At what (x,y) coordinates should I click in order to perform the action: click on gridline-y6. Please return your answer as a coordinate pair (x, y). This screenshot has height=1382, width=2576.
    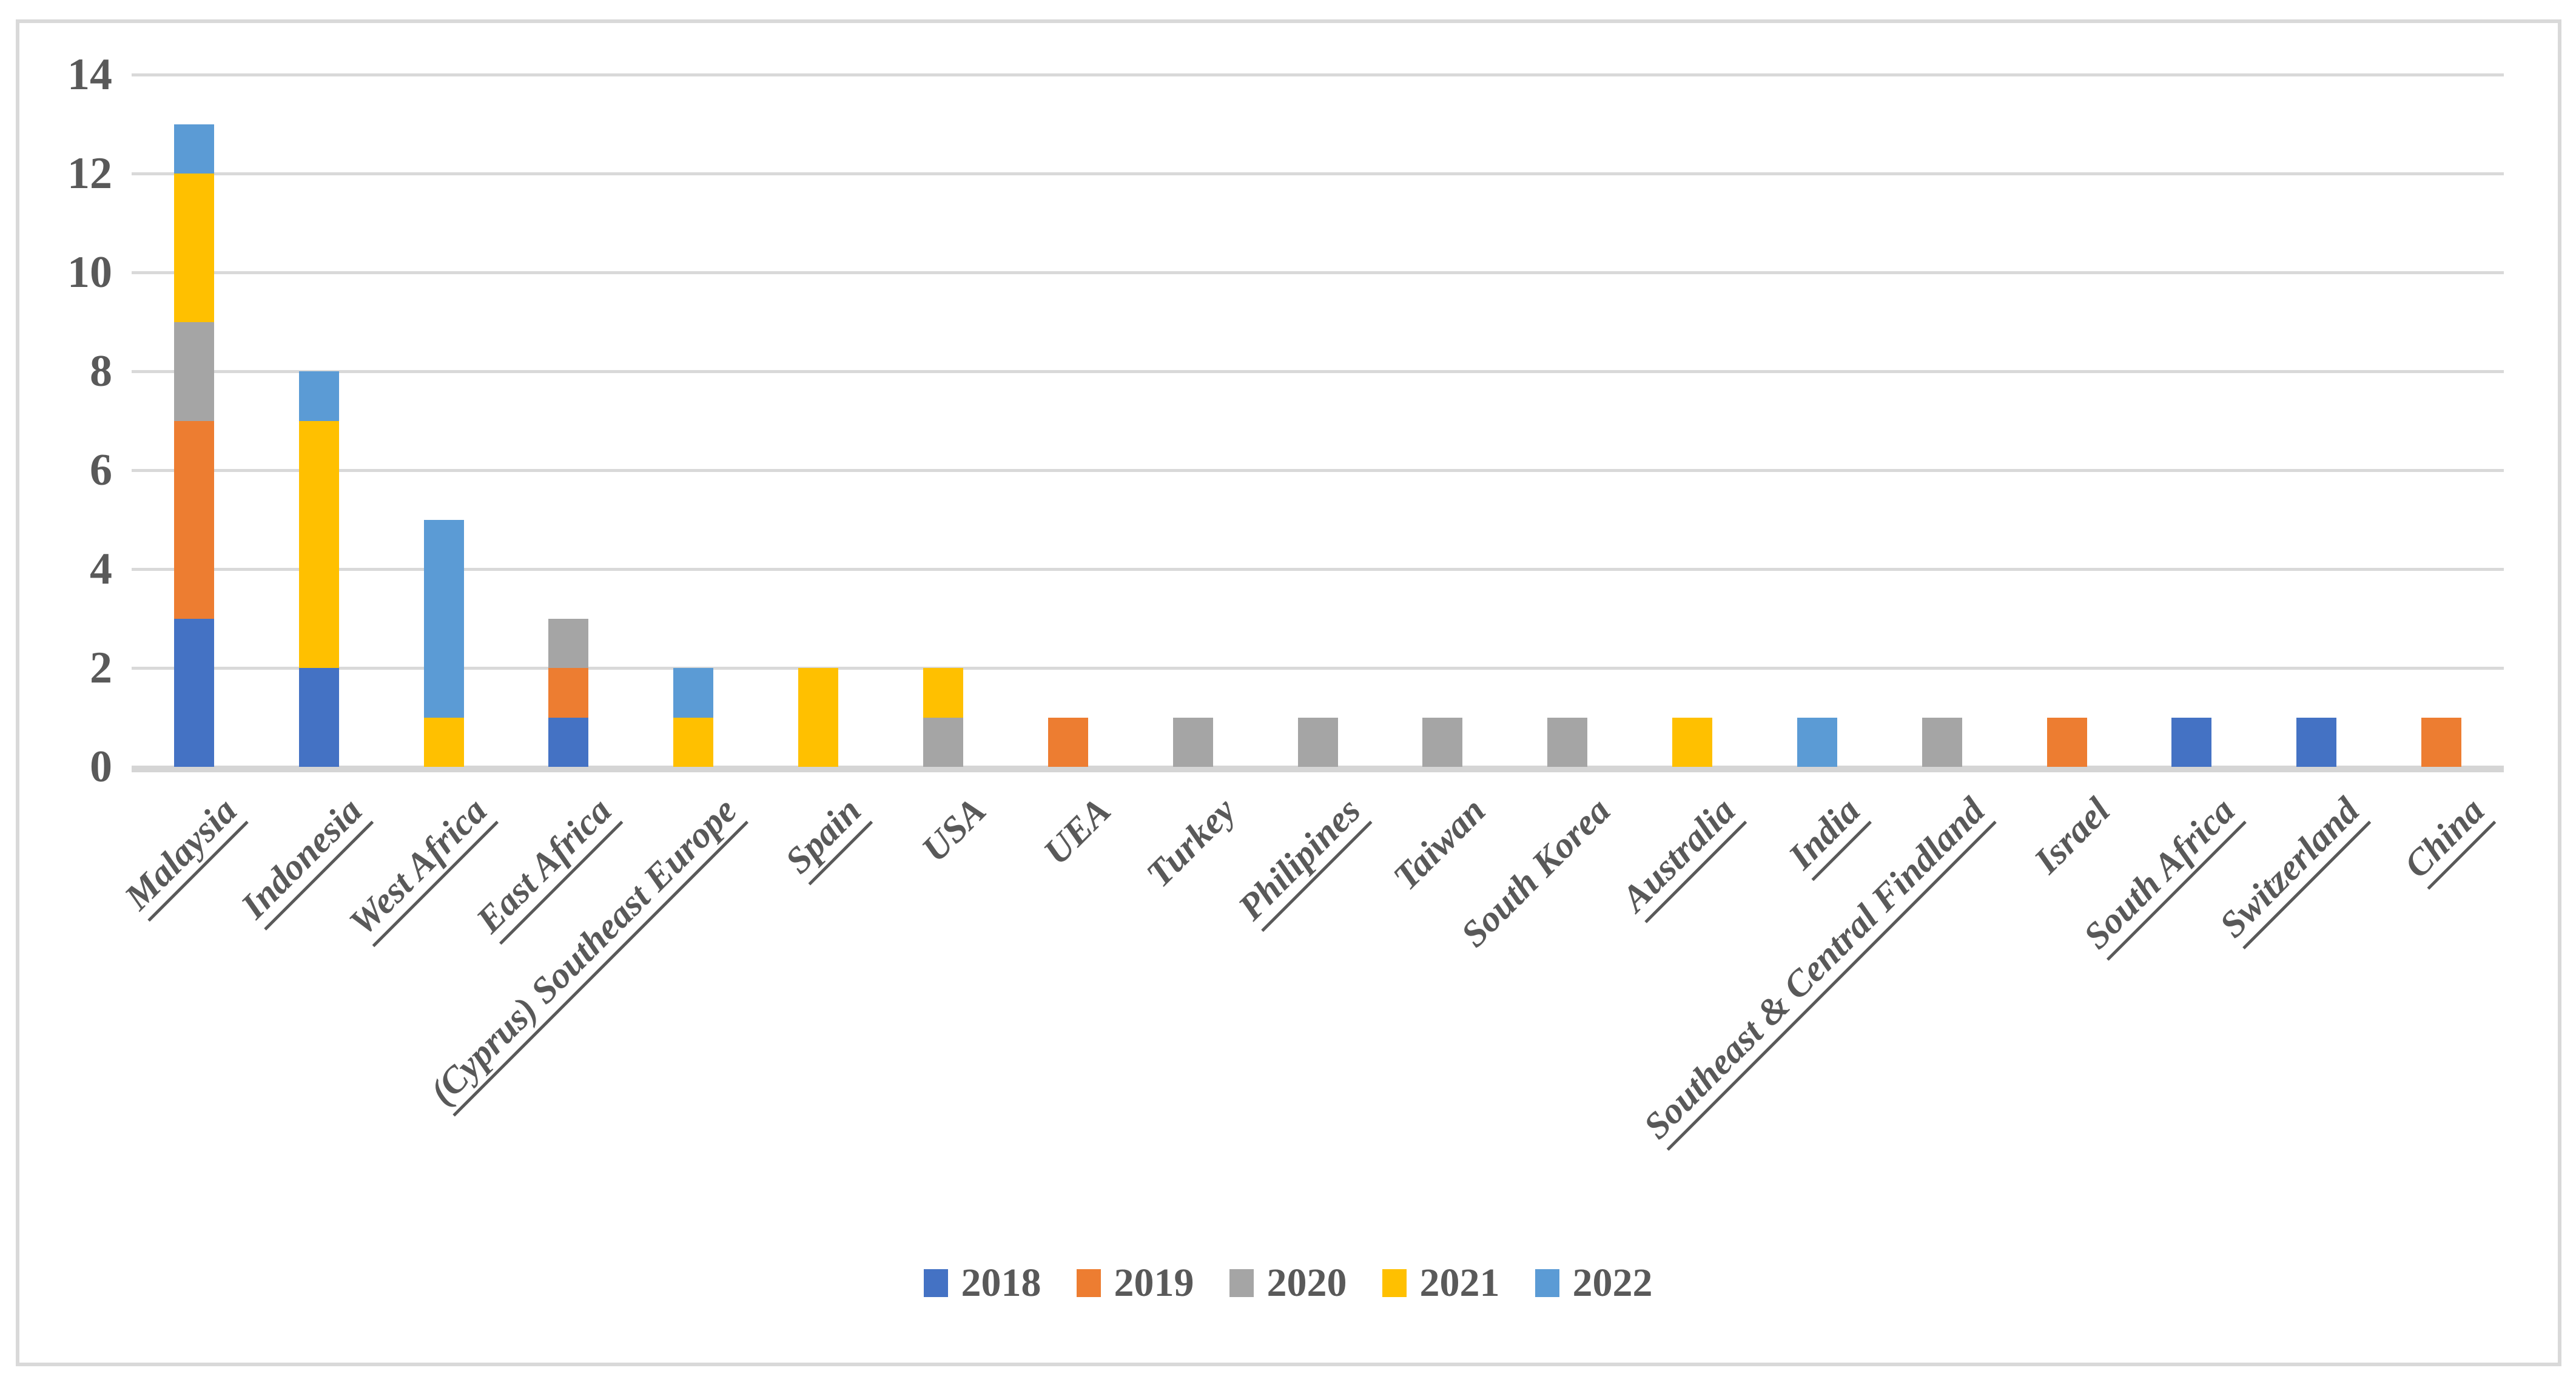
    Looking at the image, I should click on (1318, 471).